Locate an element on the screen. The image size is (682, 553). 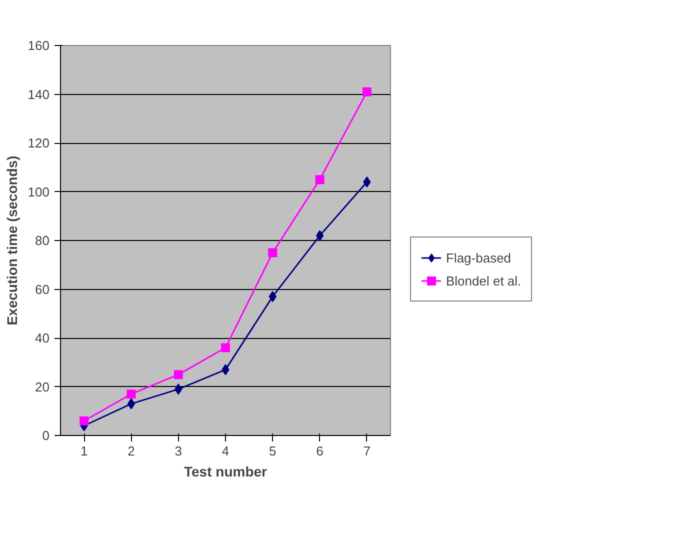
y-tick-label: 100 is located at coordinates (39, 192).